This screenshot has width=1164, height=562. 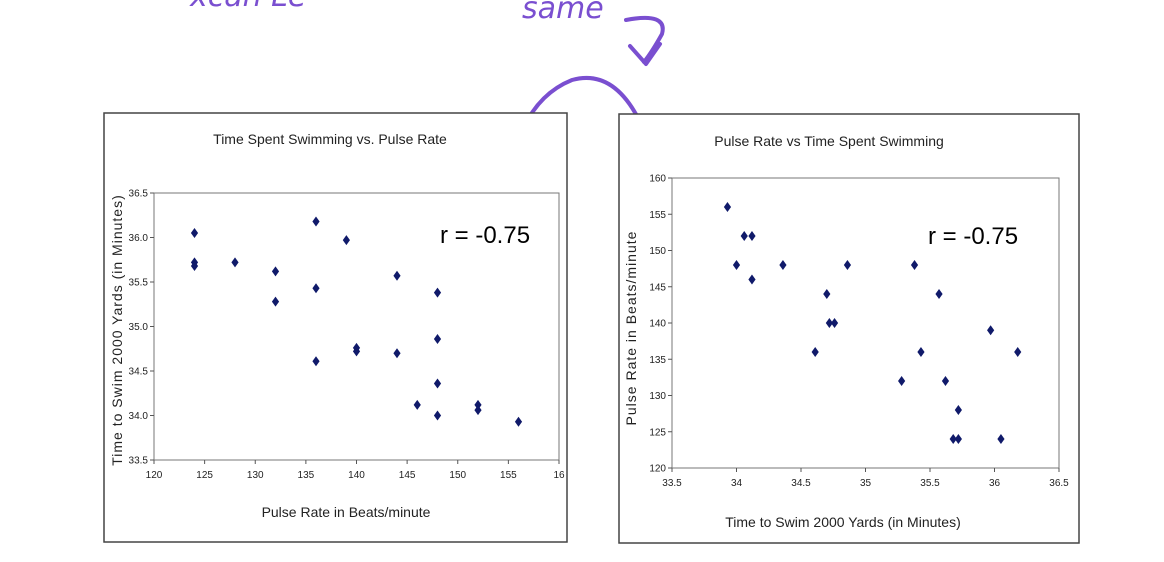 I want to click on chart2-y-tick-label: 150, so click(x=657, y=251).